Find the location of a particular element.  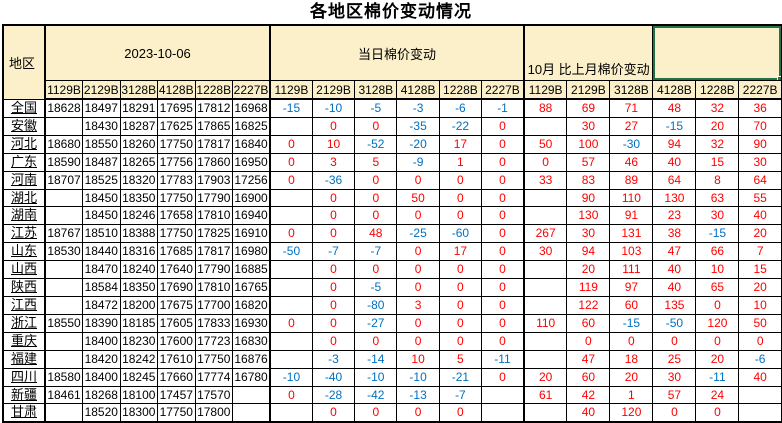

monthly-change-cell: 48 is located at coordinates (674, 108).